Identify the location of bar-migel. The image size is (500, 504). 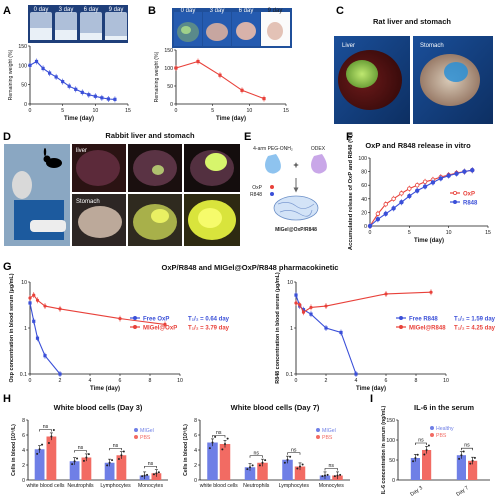
(109, 471).